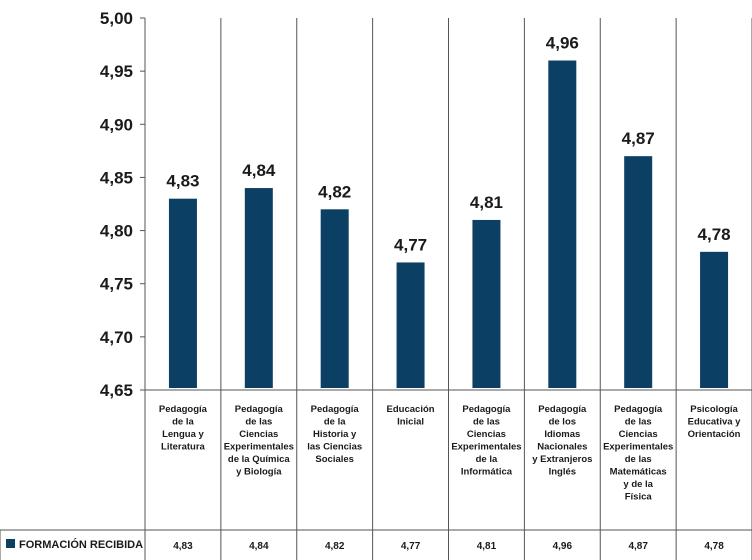 The width and height of the screenshot is (752, 560). What do you see at coordinates (334, 447) in the screenshot?
I see `x-category-label-line: las Ciencias` at bounding box center [334, 447].